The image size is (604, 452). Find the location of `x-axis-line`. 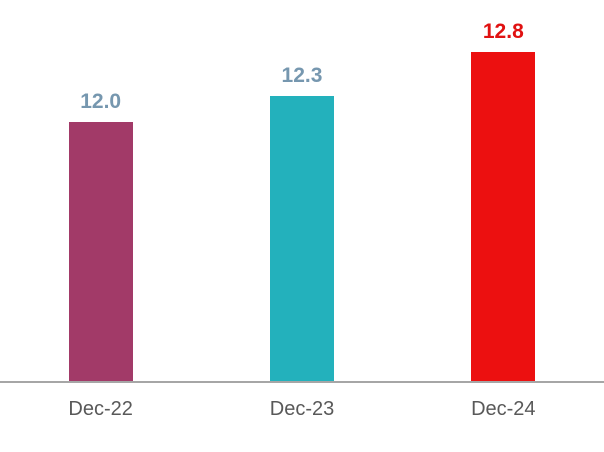

x-axis-line is located at coordinates (302, 382).